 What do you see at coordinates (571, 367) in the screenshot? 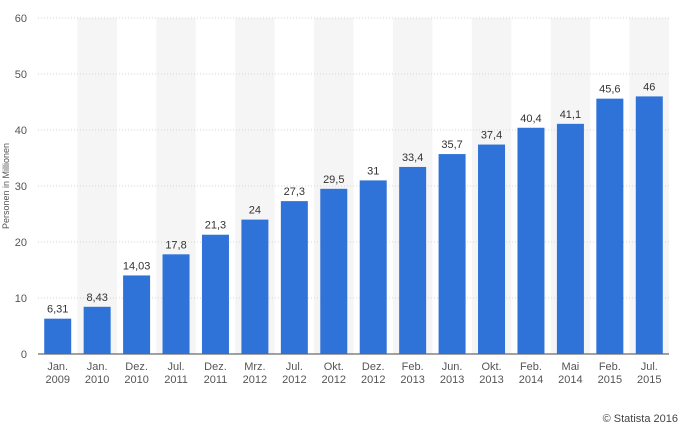
I see `x-tick-label-month: Mai` at bounding box center [571, 367].